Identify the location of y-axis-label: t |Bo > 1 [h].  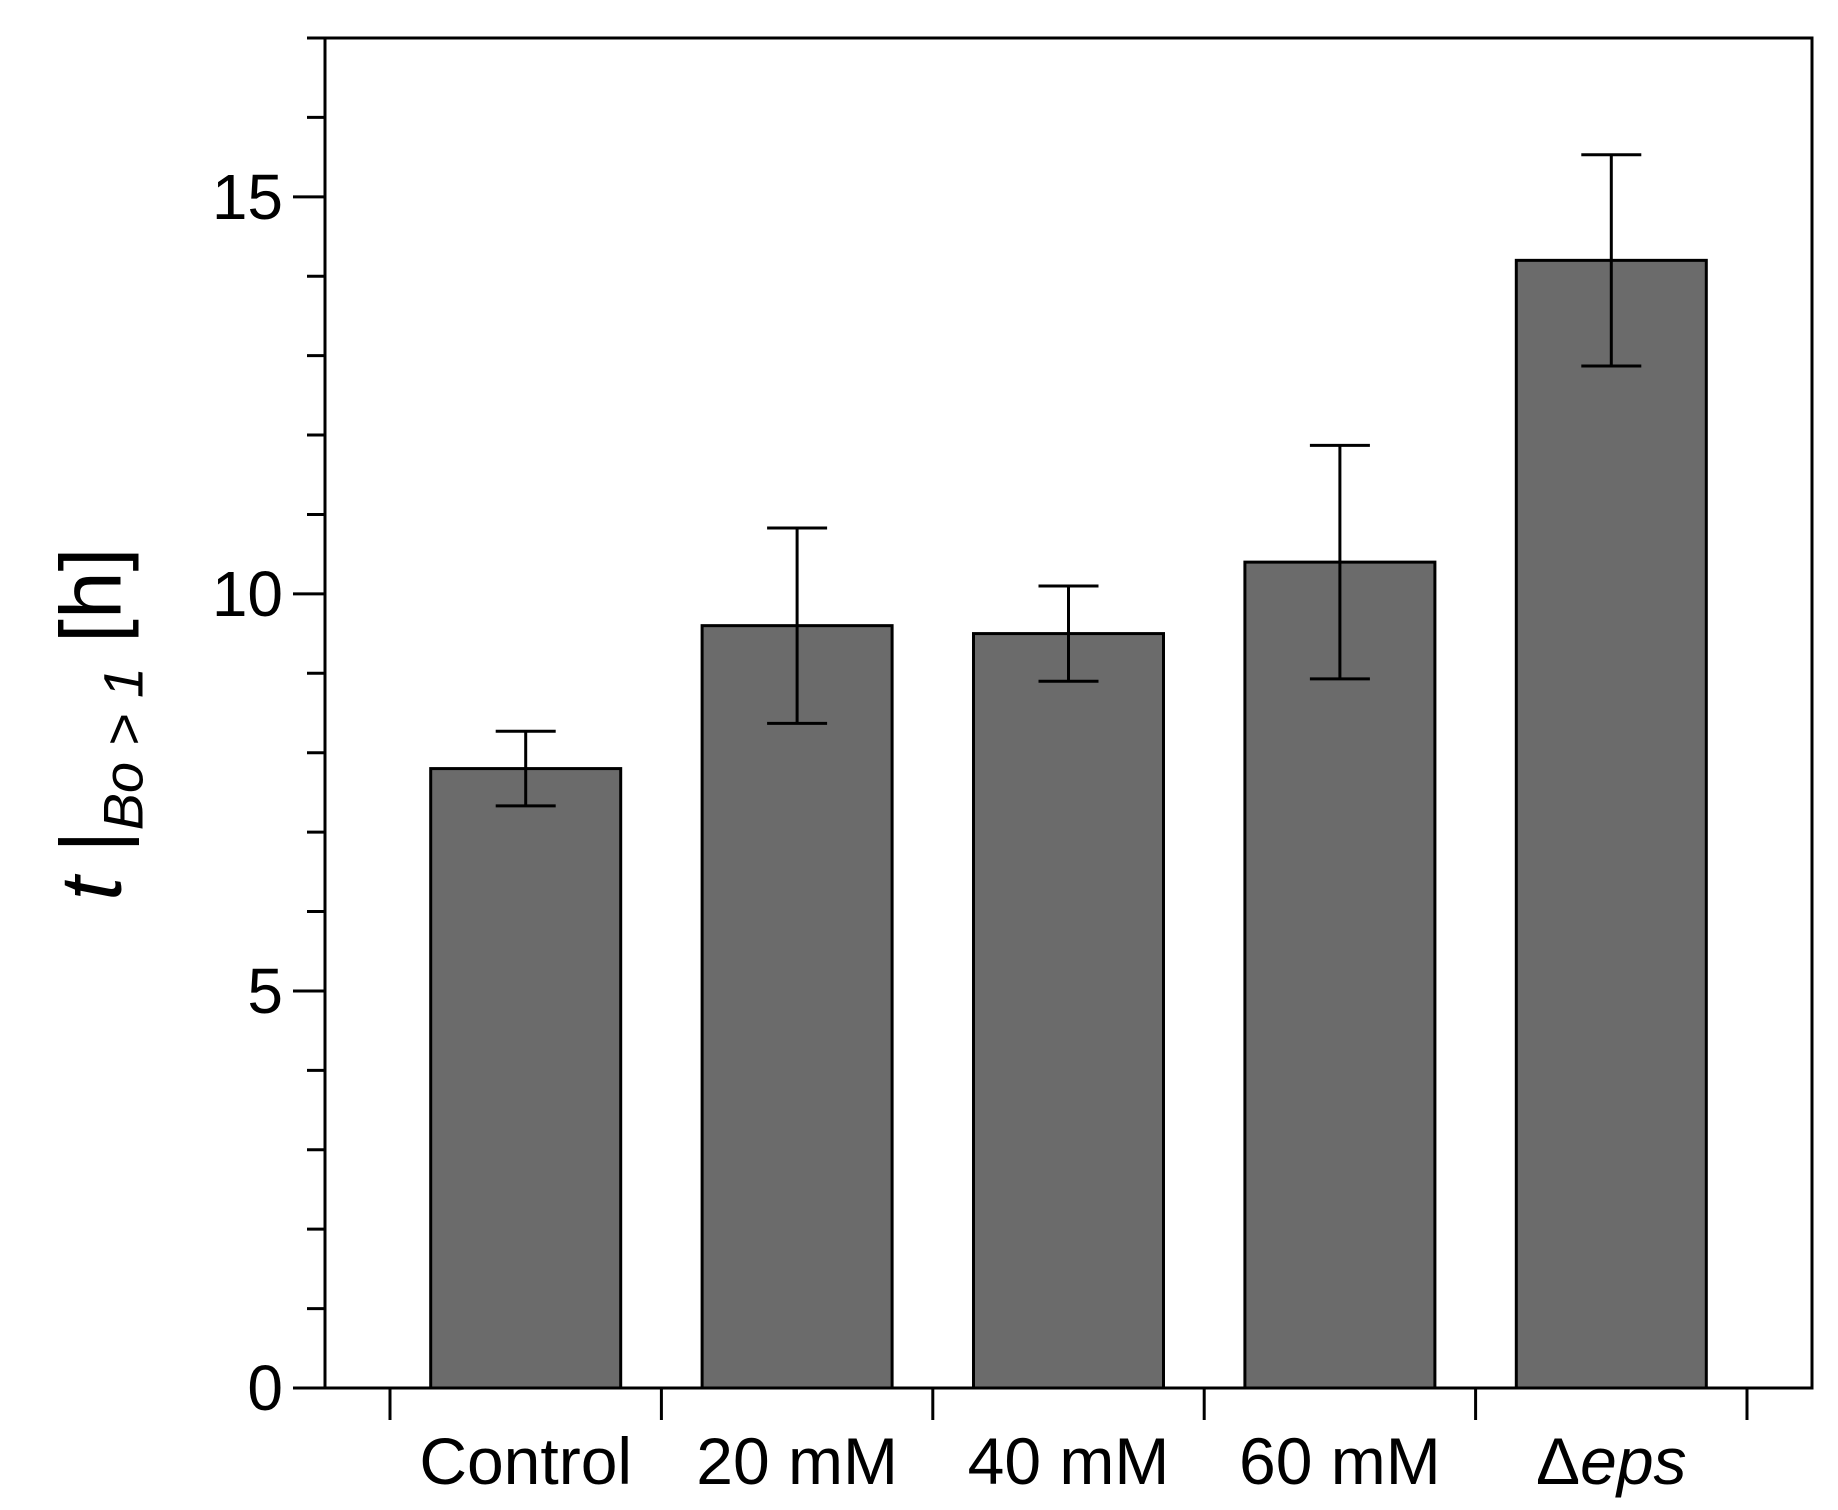
(99, 723).